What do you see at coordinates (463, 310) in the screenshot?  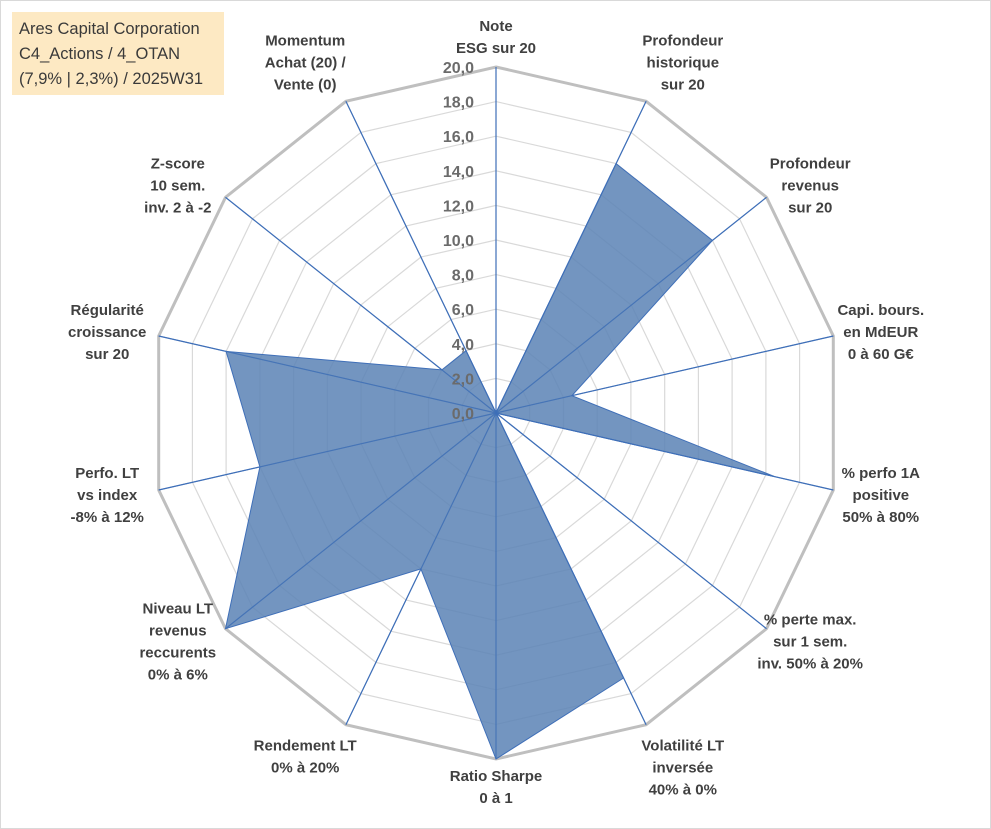 I see `tick-label: 6,0` at bounding box center [463, 310].